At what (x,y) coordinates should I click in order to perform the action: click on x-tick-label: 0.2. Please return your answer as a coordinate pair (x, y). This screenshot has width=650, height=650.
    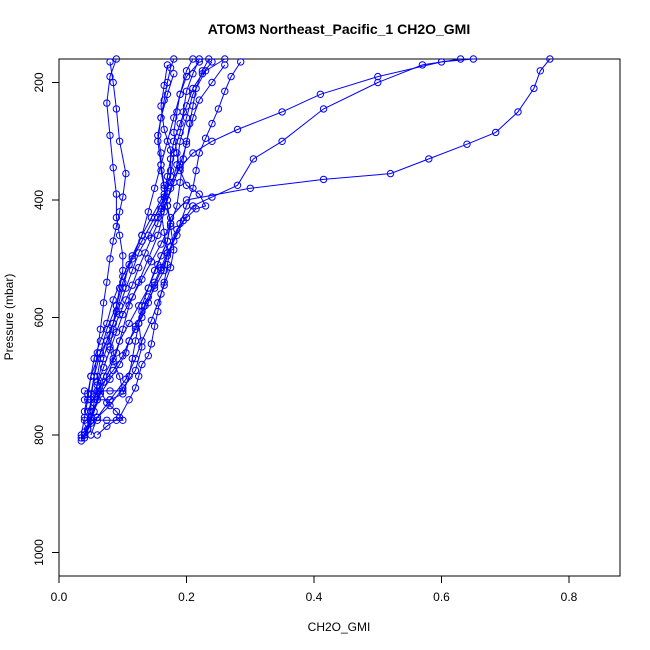
    Looking at the image, I should click on (186, 597).